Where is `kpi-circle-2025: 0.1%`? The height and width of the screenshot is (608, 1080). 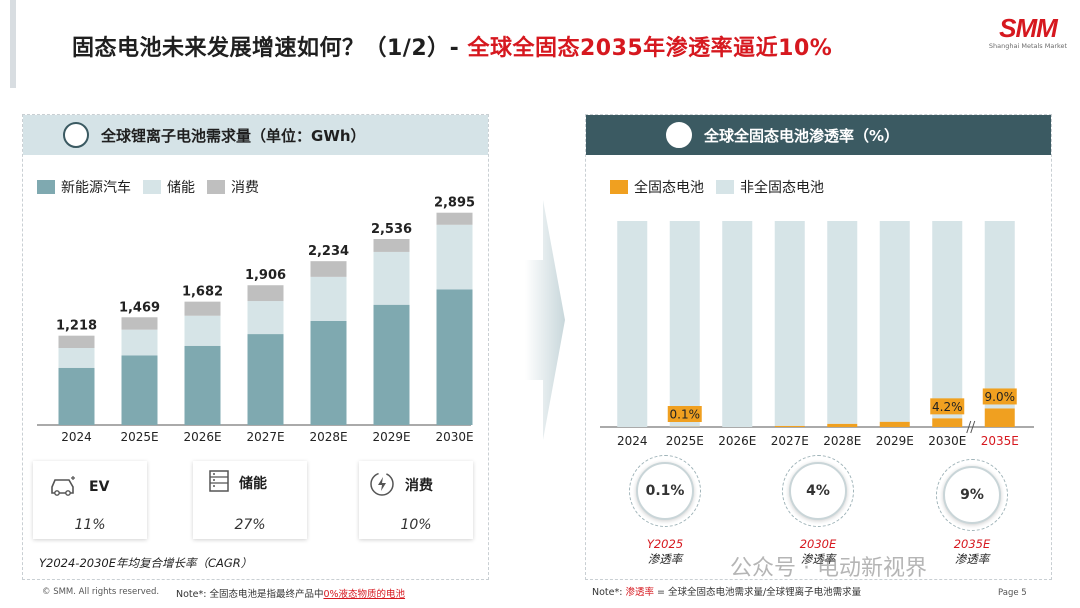
kpi-circle-2025: 0.1% is located at coordinates (665, 491).